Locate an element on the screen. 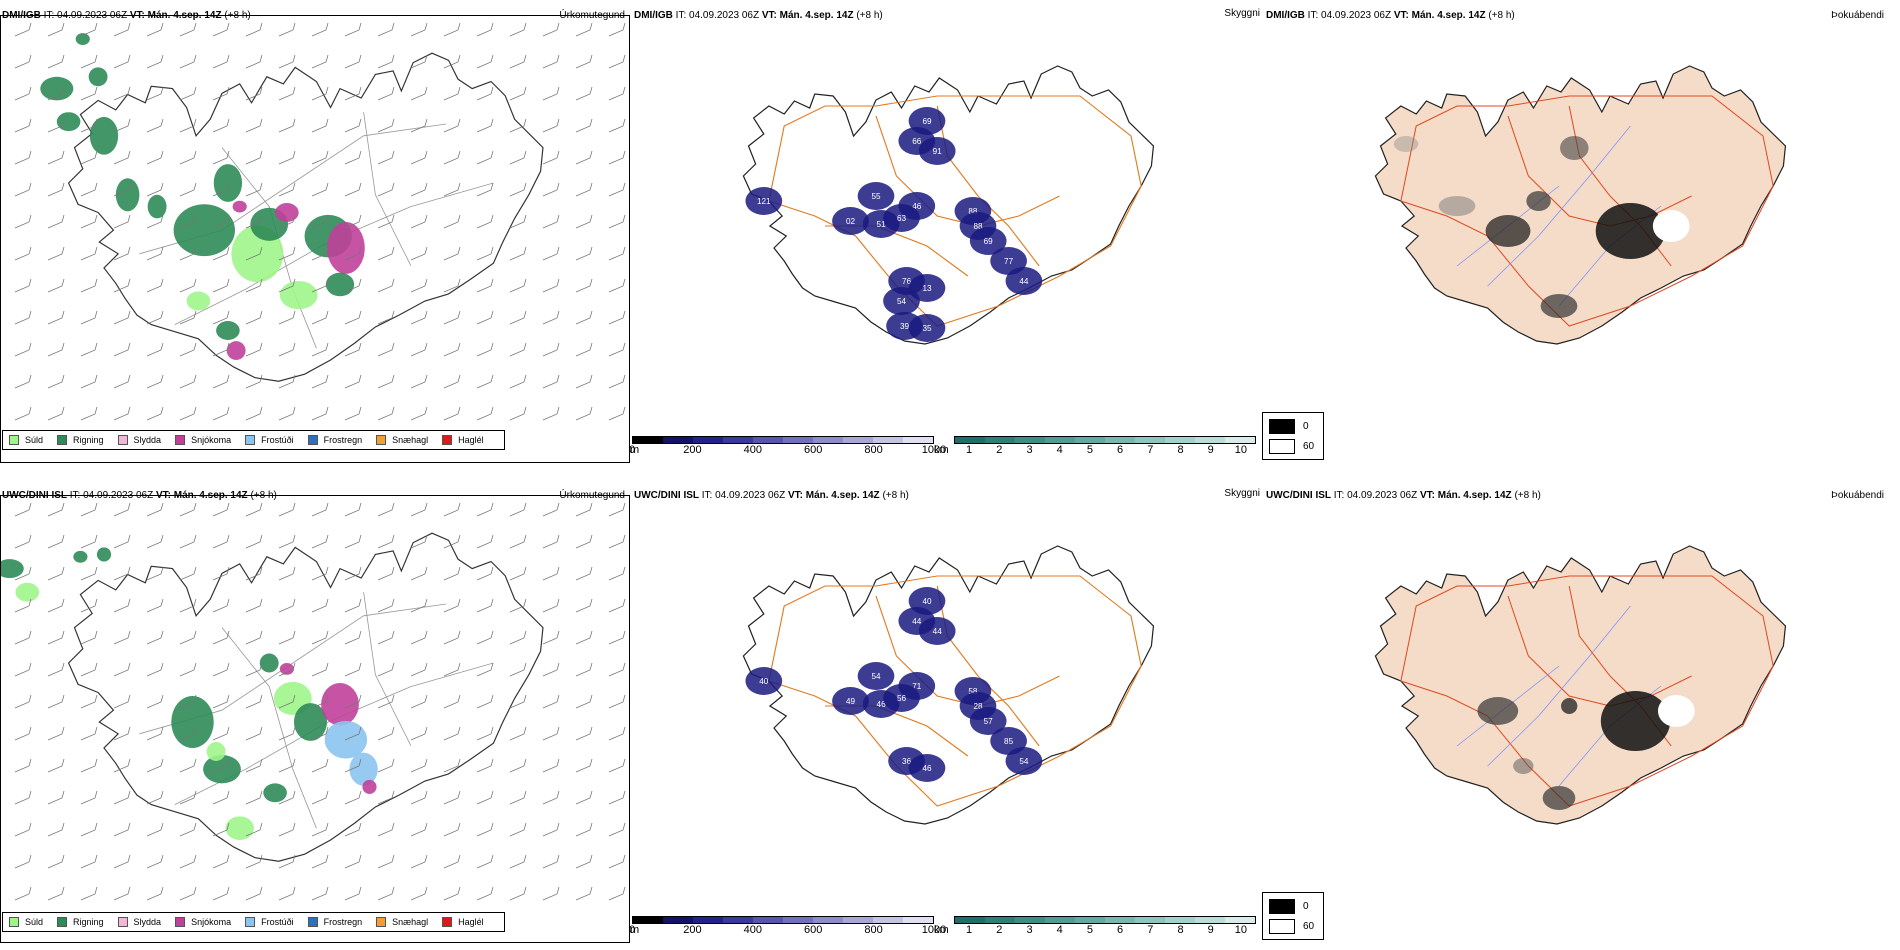 This screenshot has width=1900, height=950. visibility-value: 39 is located at coordinates (905, 326).